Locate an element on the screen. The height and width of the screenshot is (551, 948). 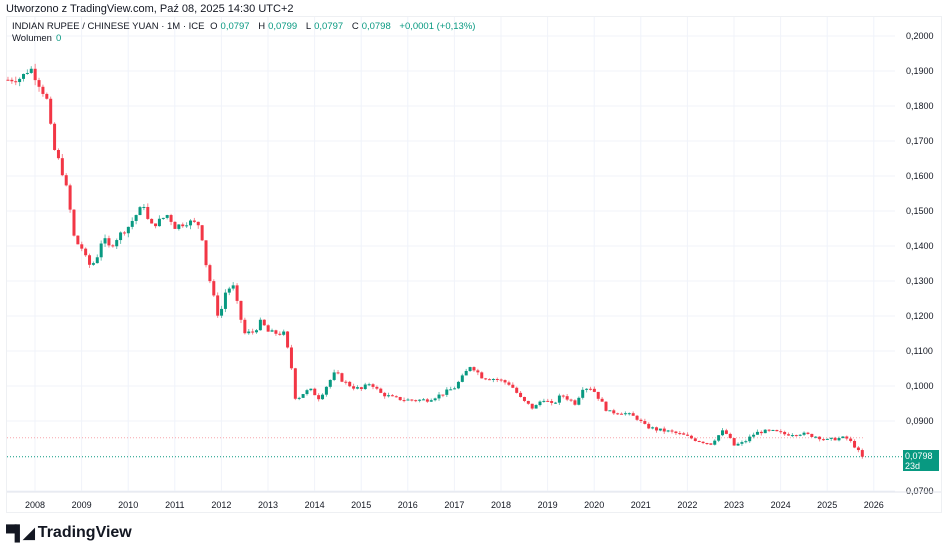
symbol-label: INDIAN RUPEE / CHINESE YUAN · 1M · ICE is located at coordinates (108, 26).